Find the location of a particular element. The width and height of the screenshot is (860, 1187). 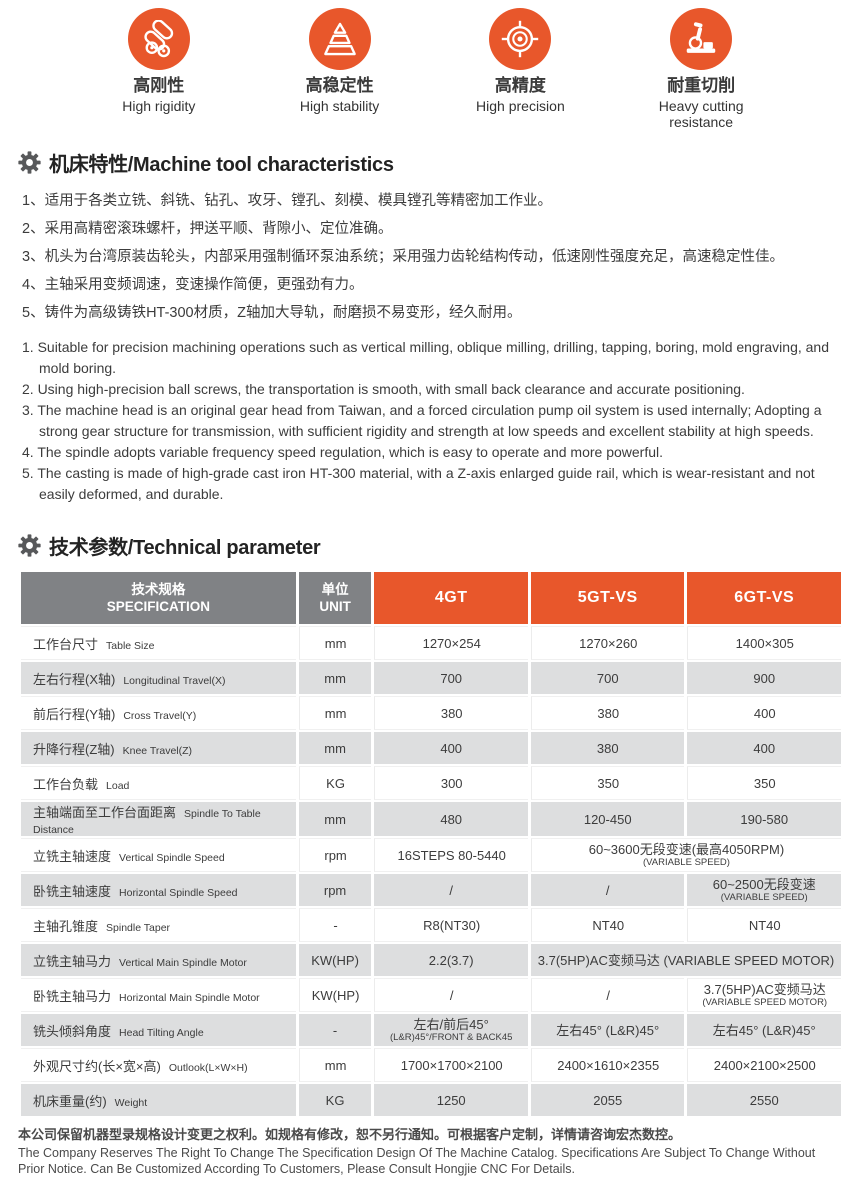

feature-label-en: High rigidity is located at coordinates (159, 106).